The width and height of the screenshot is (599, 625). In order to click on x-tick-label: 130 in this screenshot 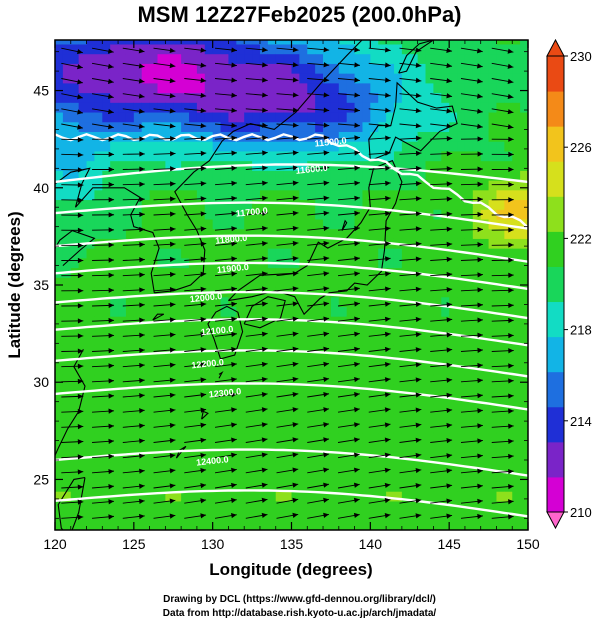, I will do `click(213, 544)`.